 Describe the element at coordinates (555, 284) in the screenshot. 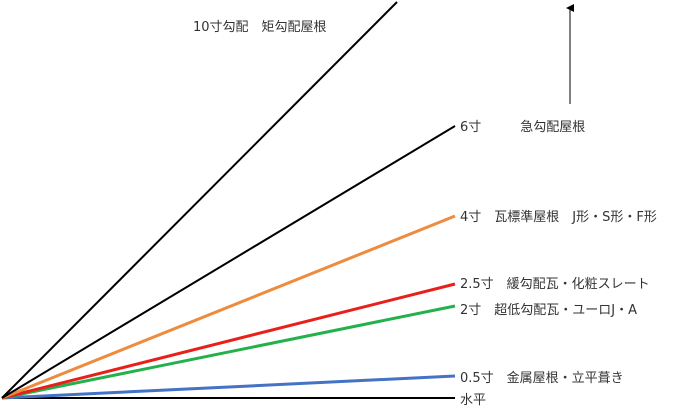

I see `label-pitch-2-5: 2.5寸 緩勾配瓦・化粧スレート` at that location.